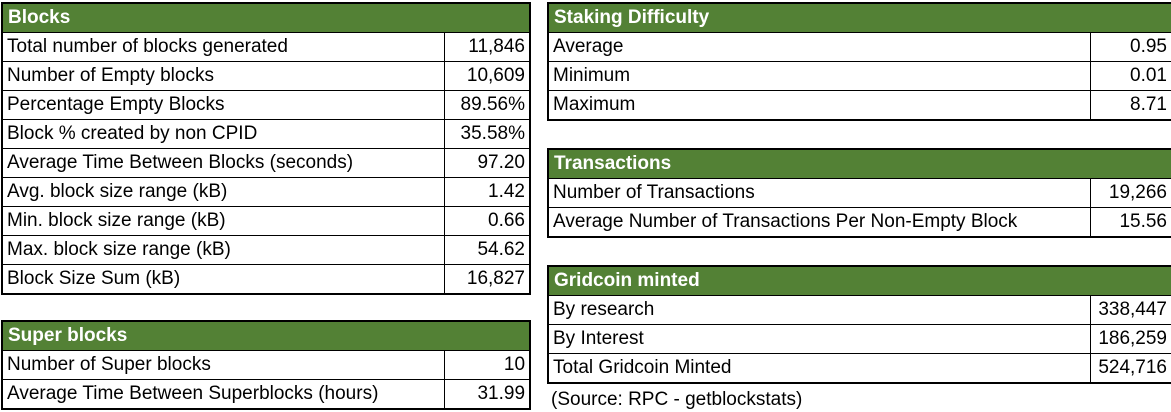  Describe the element at coordinates (1130, 193) in the screenshot. I see `stat-value: 19,266` at that location.